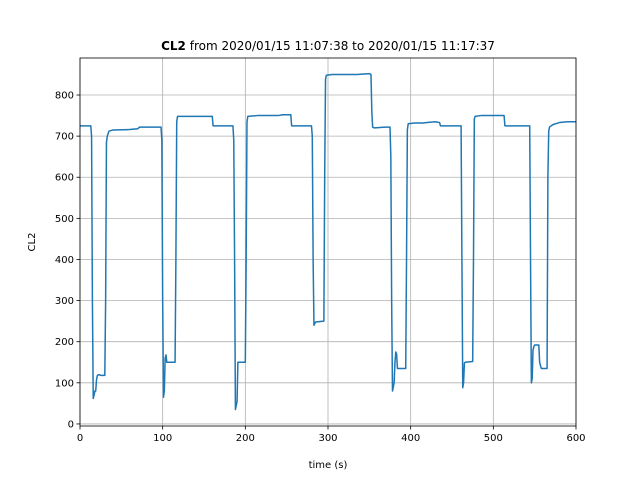 The image size is (640, 484). Describe the element at coordinates (64, 342) in the screenshot. I see `y-tick-label: 200` at that location.